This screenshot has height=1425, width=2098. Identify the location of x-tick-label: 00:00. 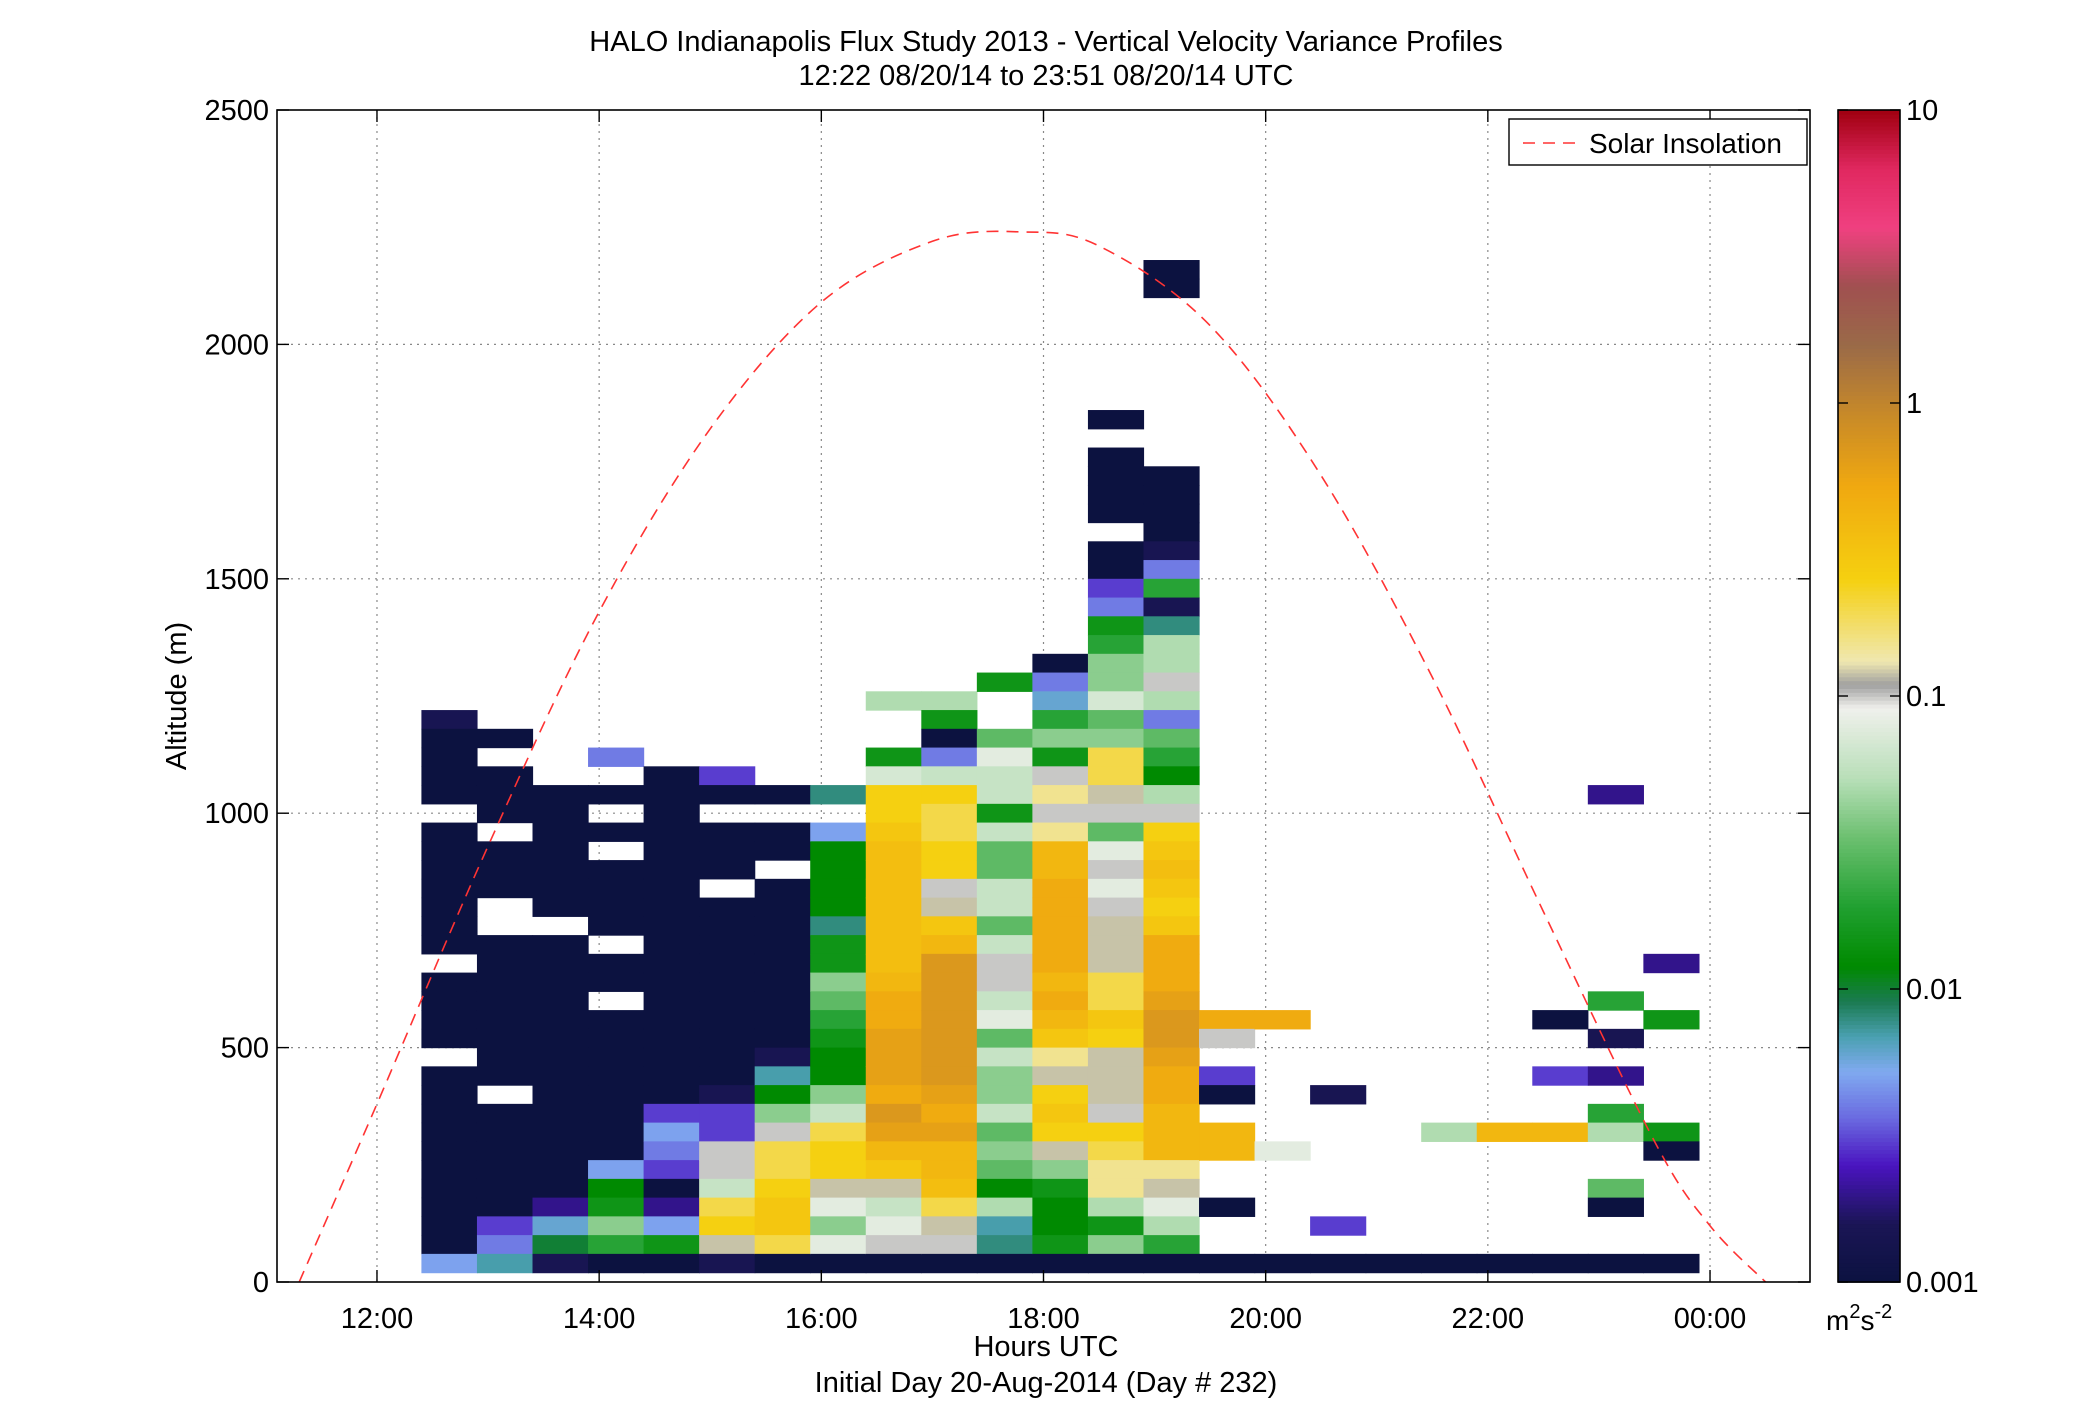
(1710, 1319).